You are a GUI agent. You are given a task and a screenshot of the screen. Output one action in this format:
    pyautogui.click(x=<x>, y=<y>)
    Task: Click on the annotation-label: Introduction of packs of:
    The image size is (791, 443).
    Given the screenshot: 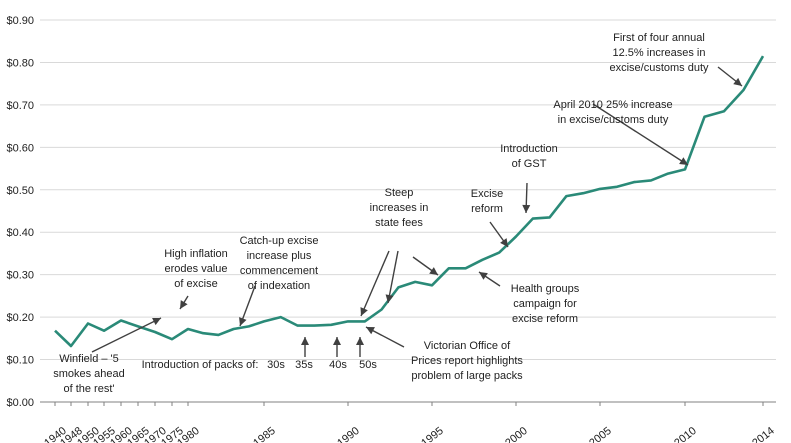 What is the action you would take?
    pyautogui.click(x=200, y=365)
    